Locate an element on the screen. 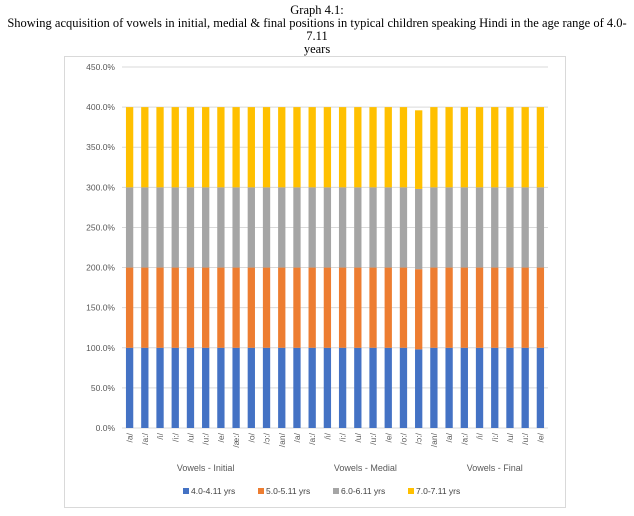 The image size is (634, 516). category-group-label: Vowels - Medial is located at coordinates (365, 468).